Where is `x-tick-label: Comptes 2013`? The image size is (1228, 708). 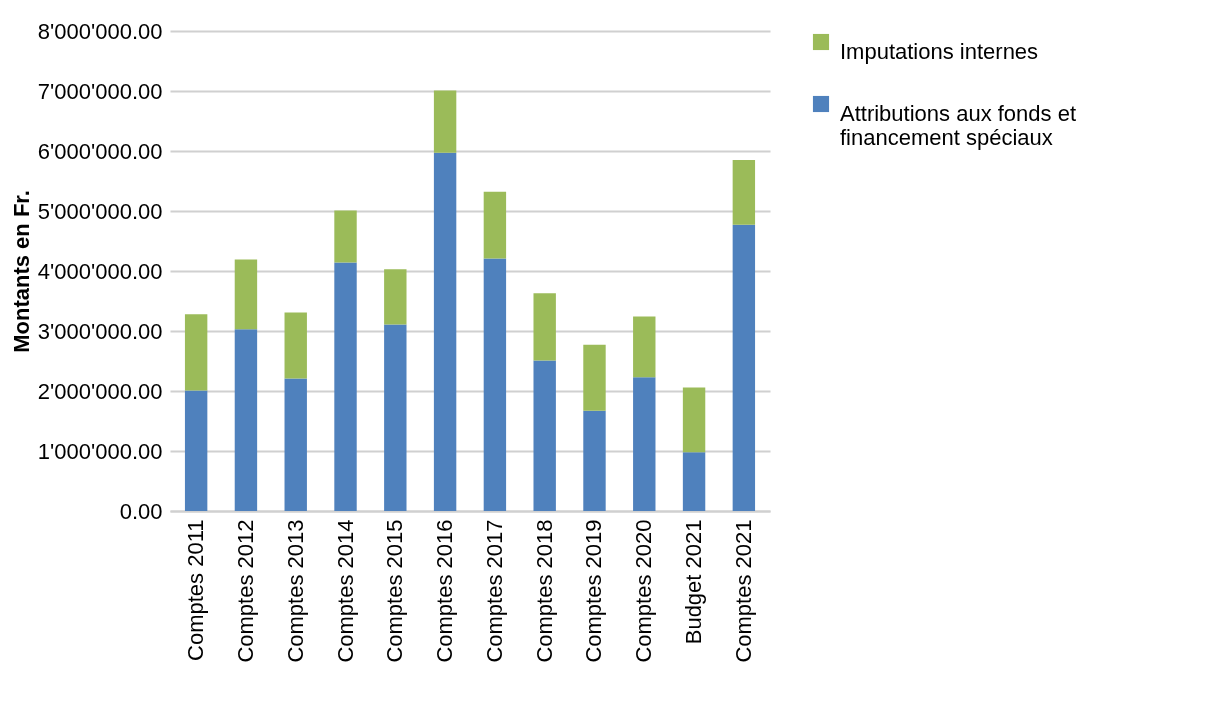
x-tick-label: Comptes 2013 is located at coordinates (295, 591).